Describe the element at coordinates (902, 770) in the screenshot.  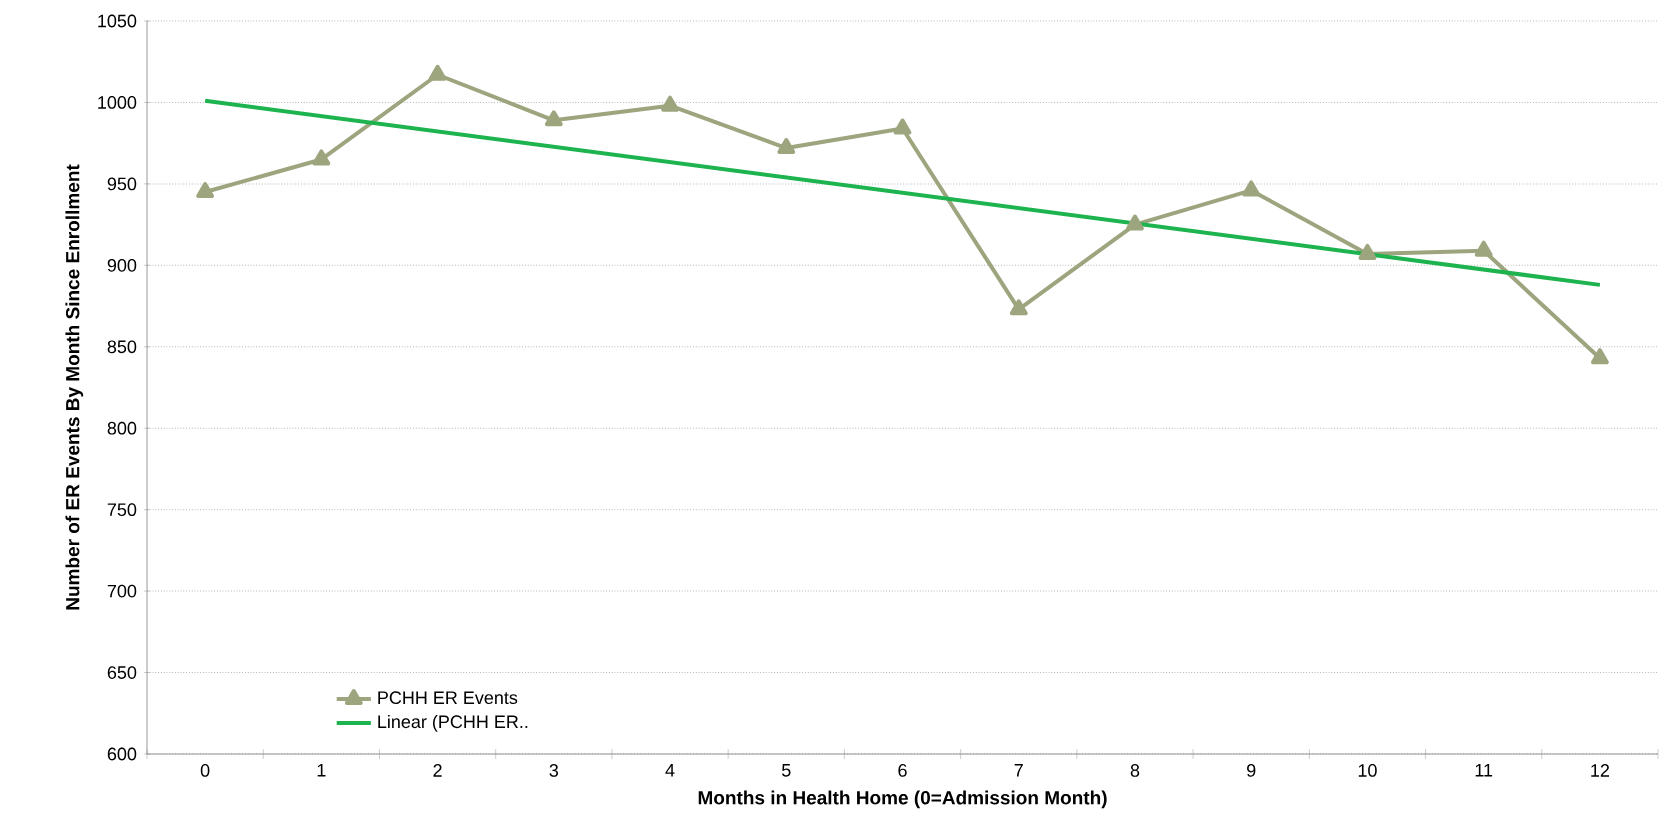
I see `x-tick-label: 6` at that location.